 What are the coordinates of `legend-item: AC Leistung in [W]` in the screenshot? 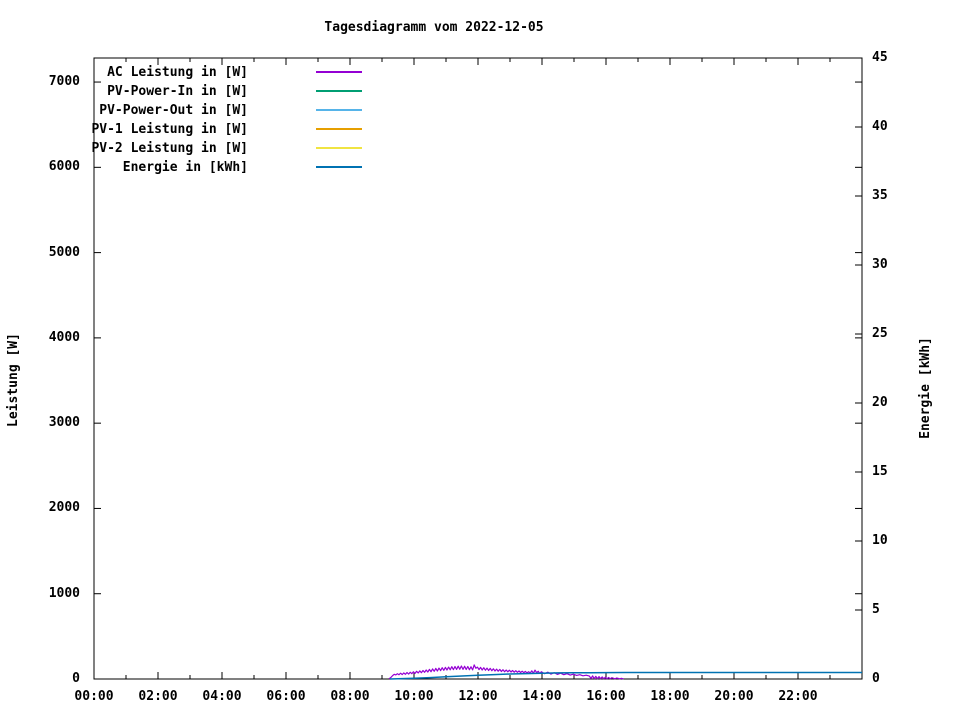 It's located at (200, 72).